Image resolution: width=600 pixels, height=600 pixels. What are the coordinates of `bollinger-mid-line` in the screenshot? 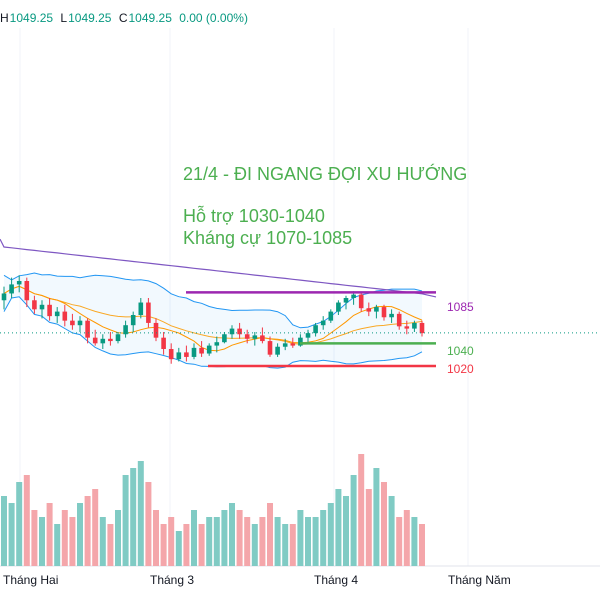 It's located at (213, 315).